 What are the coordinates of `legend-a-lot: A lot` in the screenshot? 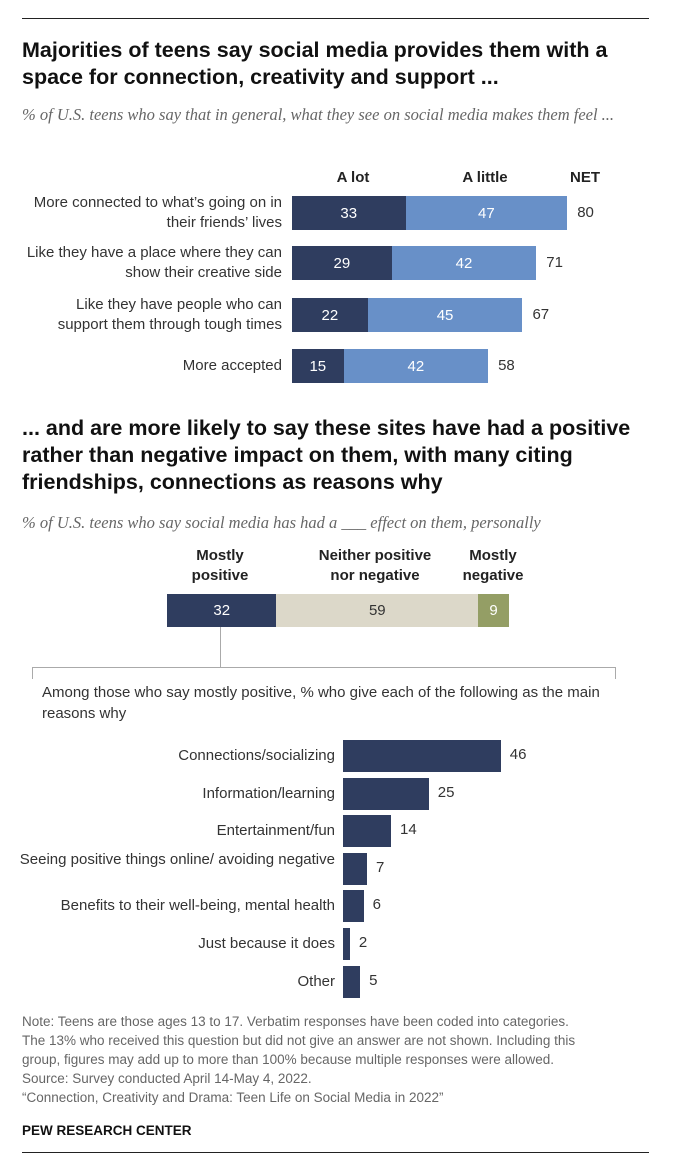 It's located at (353, 177).